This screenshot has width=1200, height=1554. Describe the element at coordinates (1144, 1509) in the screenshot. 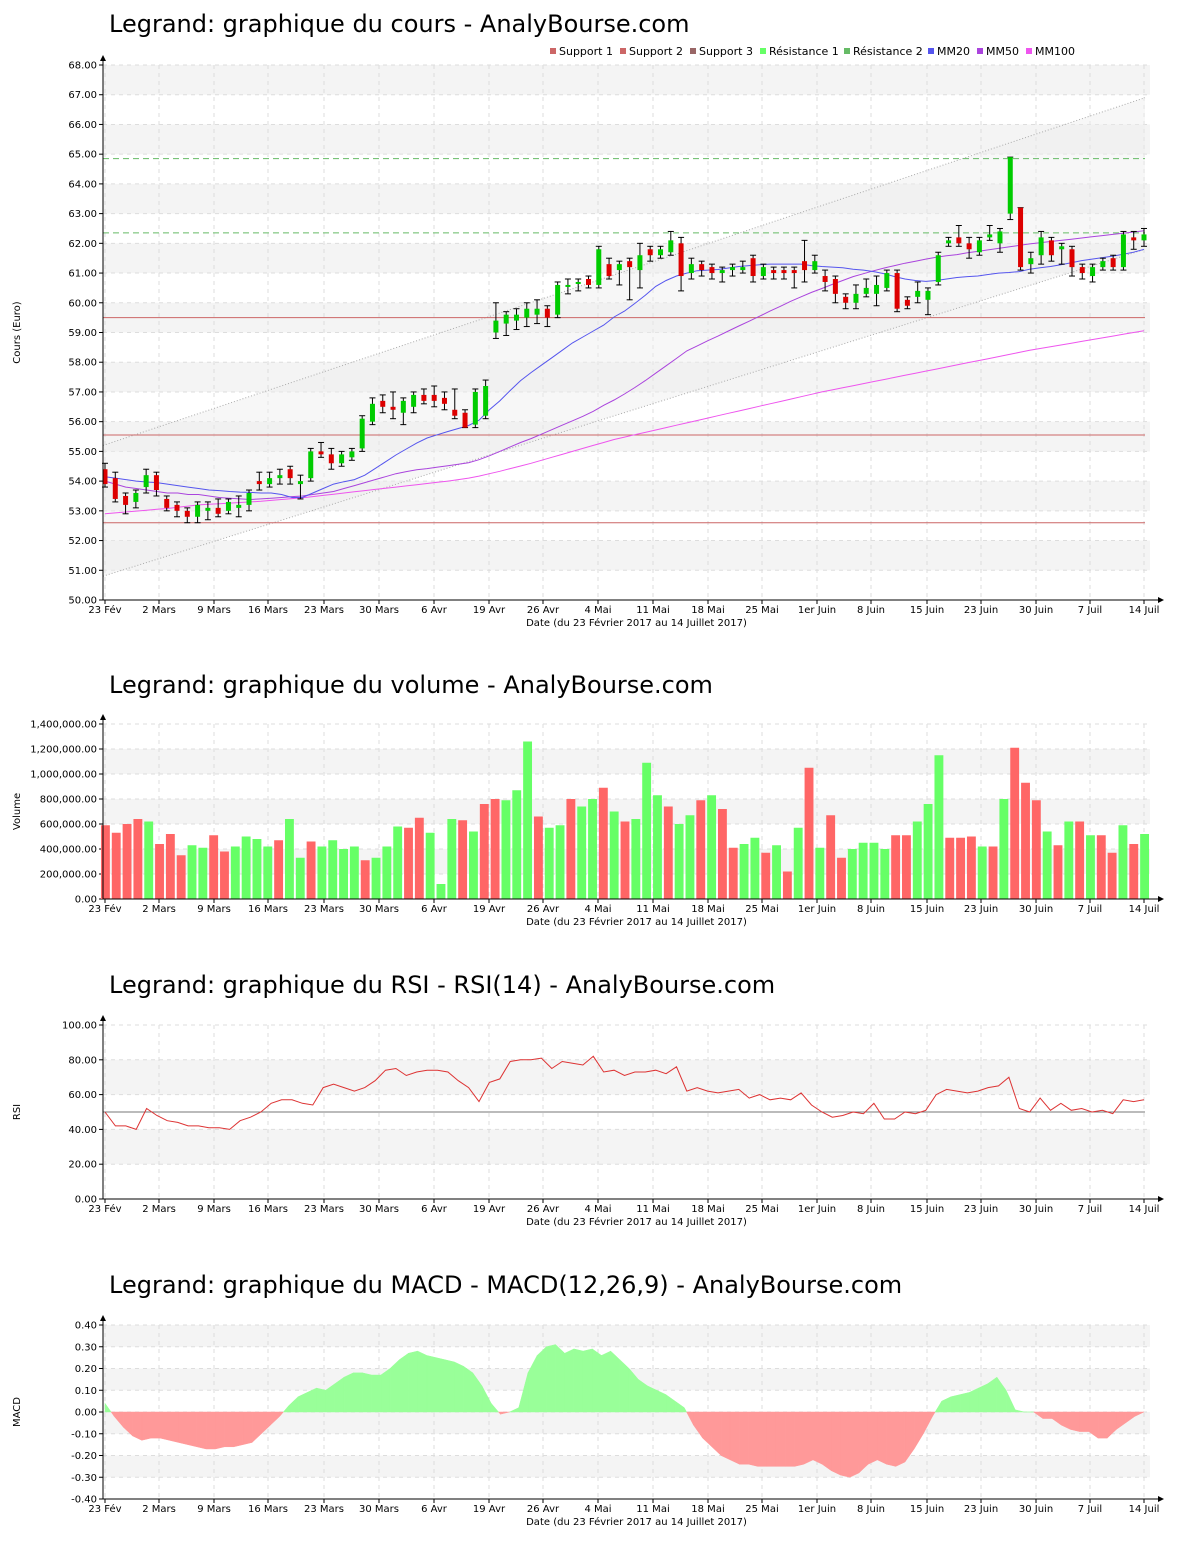

I see `x-tick-label: 14 Juil` at that location.